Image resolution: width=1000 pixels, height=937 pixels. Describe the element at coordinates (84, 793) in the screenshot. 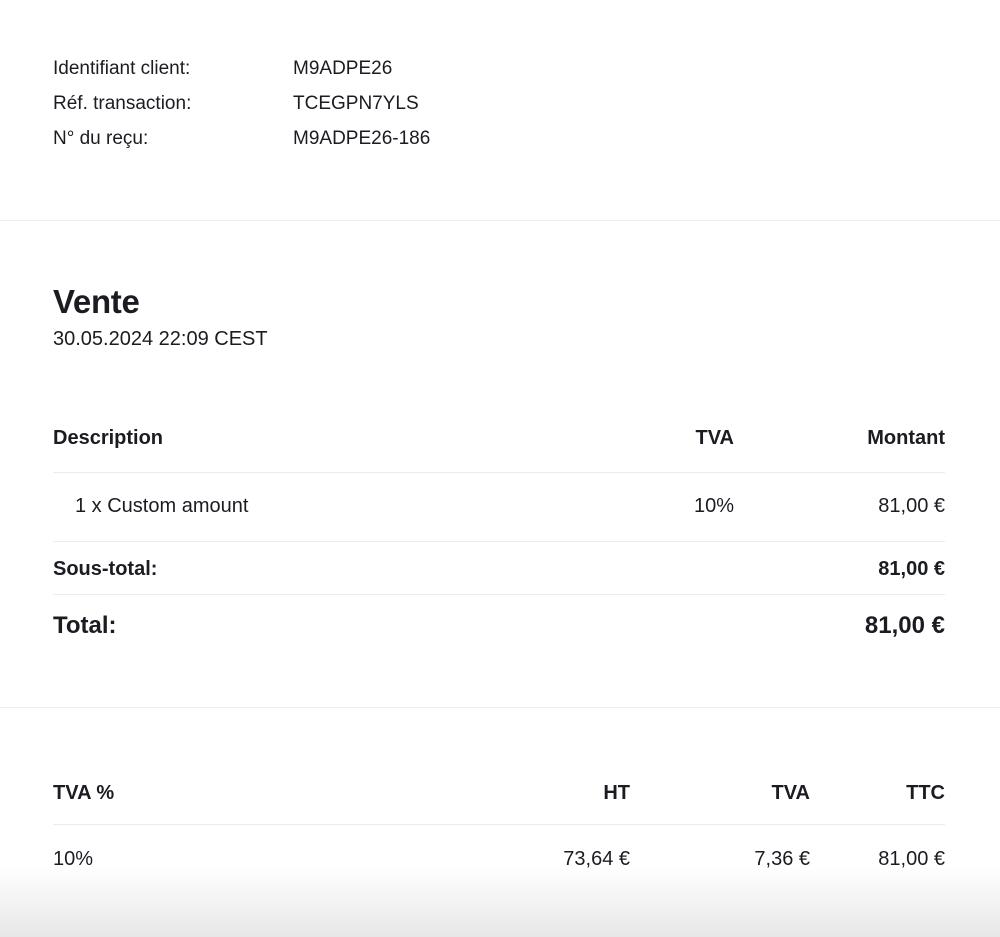

I see `header-tva-rate: TVA %` at that location.